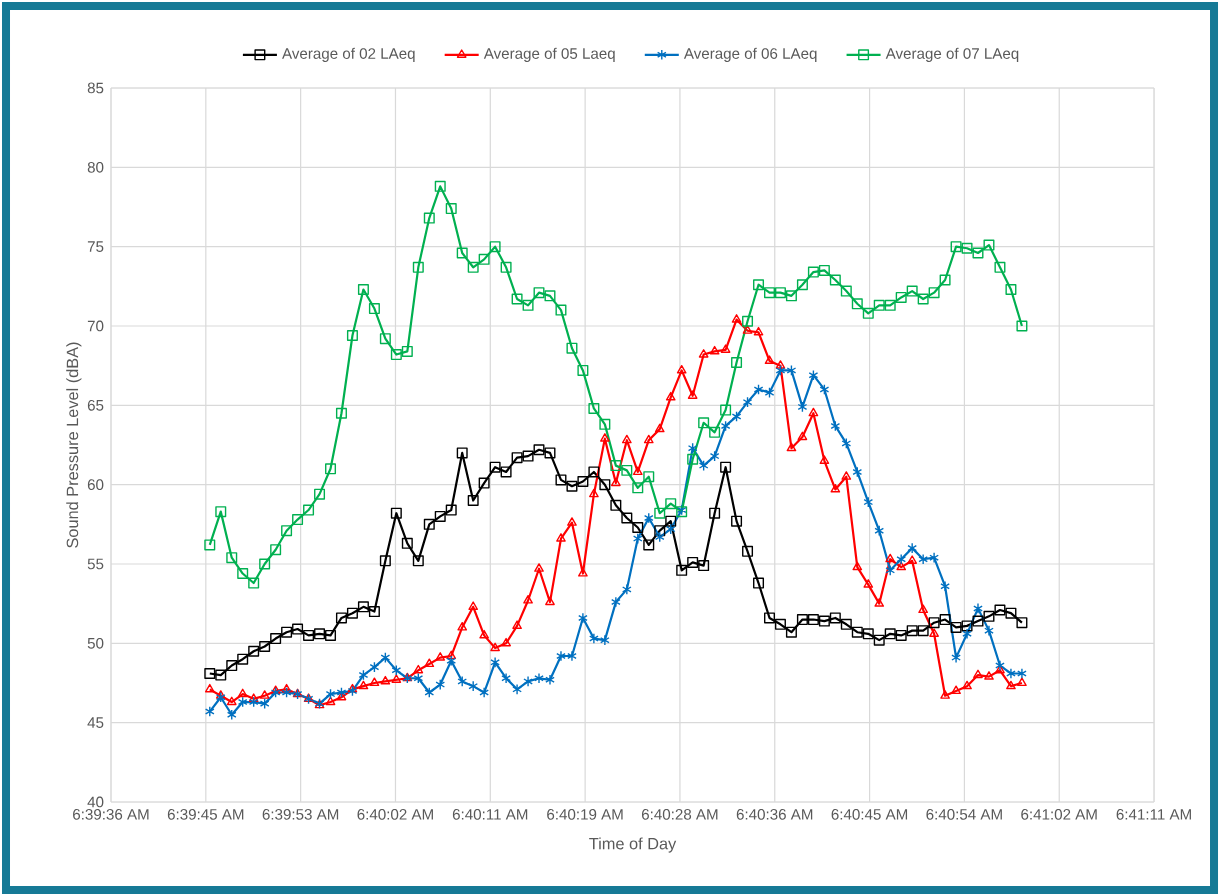  I want to click on y-tick-label: 50, so click(95, 643).